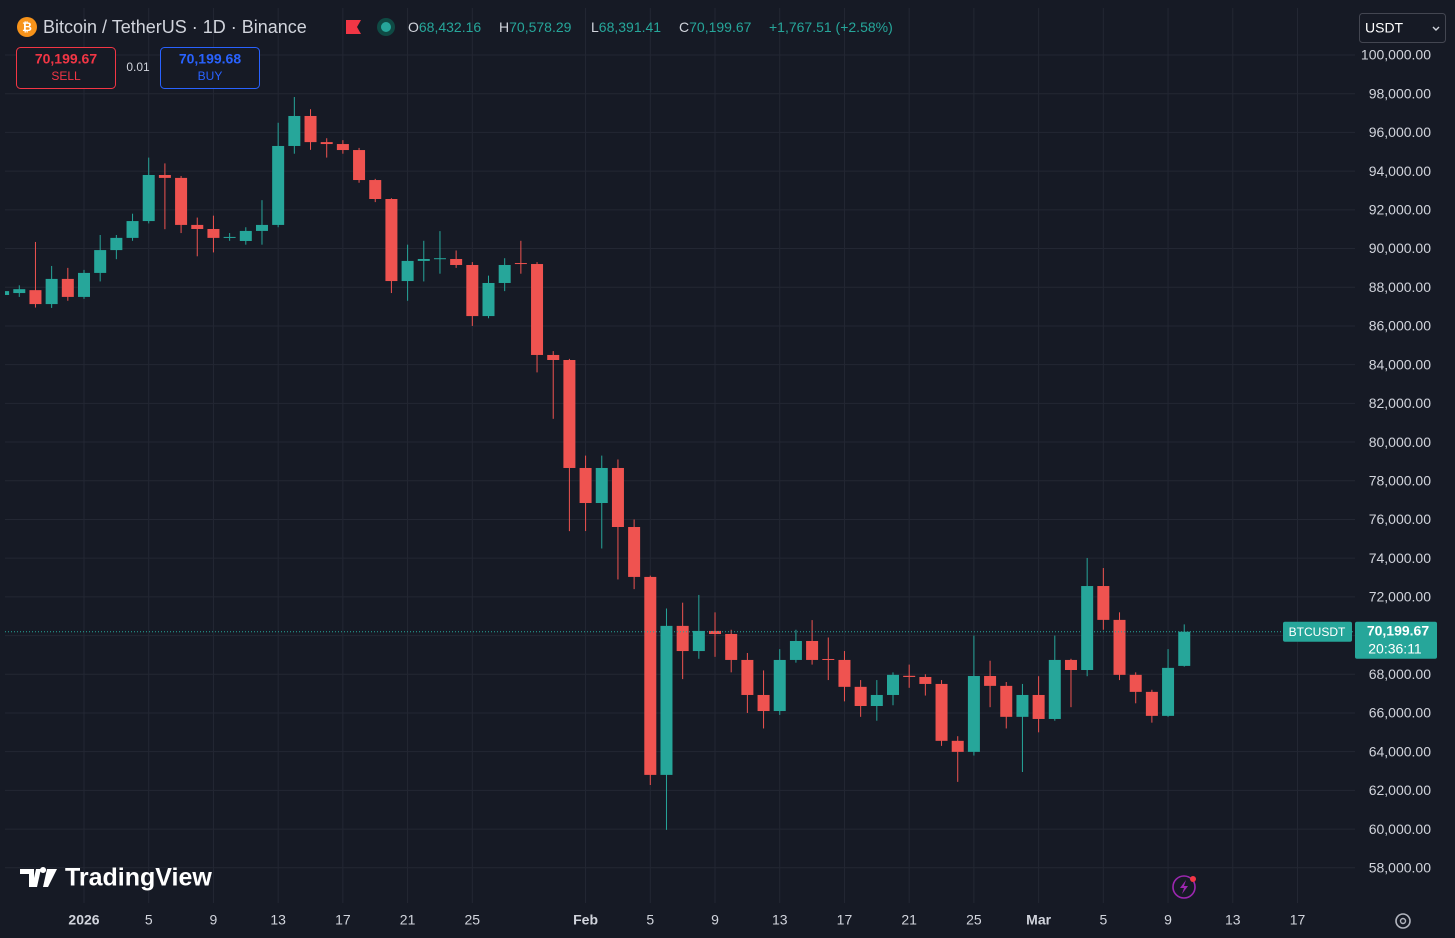 The width and height of the screenshot is (1455, 938). What do you see at coordinates (1400, 790) in the screenshot?
I see `y-tick-label: 62,000.00` at bounding box center [1400, 790].